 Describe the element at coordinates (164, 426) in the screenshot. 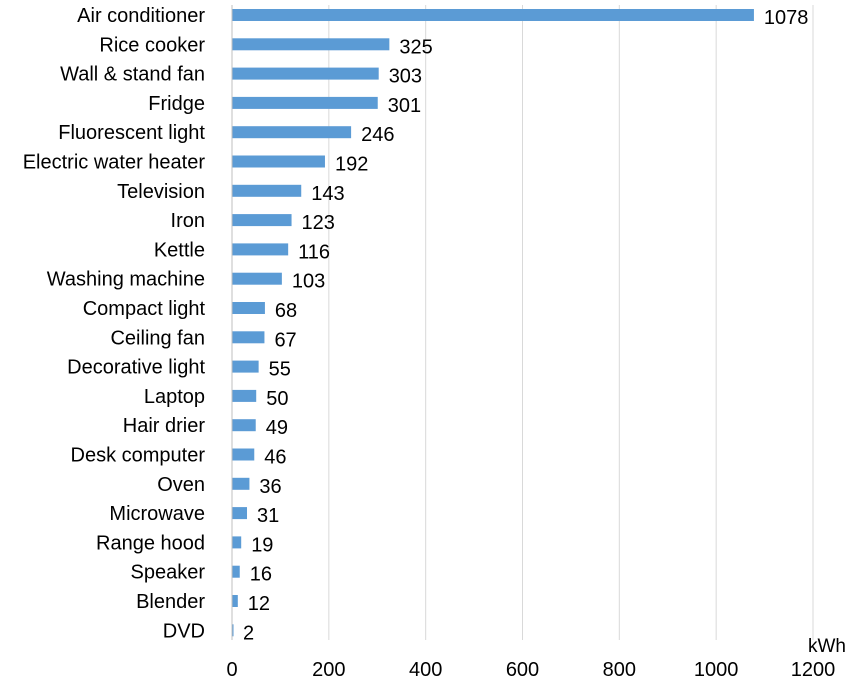

I see `category-label: Hair drier` at that location.